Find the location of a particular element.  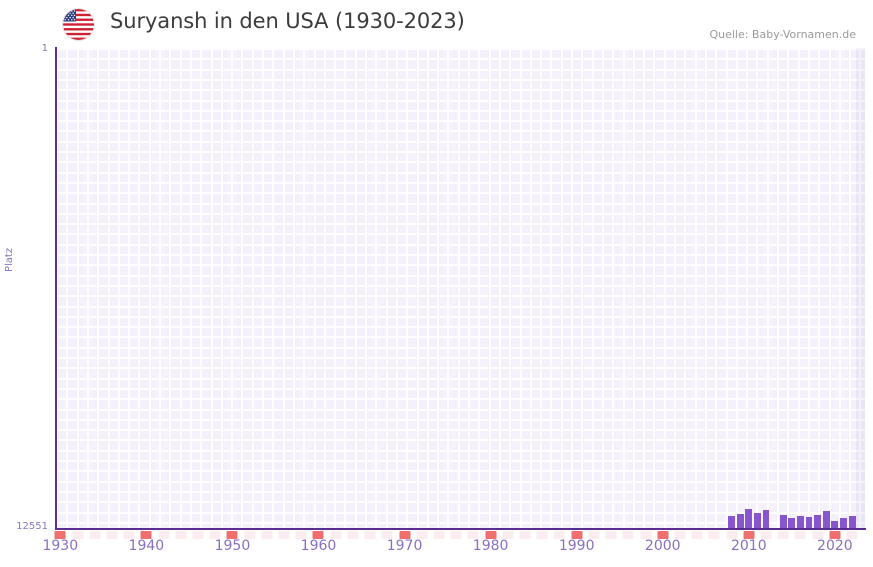

x-axis-tick-mark-1940 is located at coordinates (146, 535).